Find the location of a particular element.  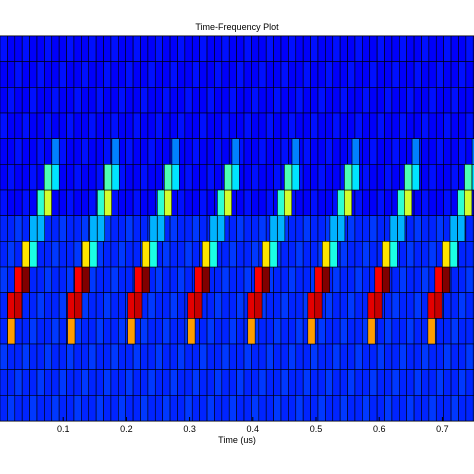

x-tick-label: 0.4 is located at coordinates (253, 429).